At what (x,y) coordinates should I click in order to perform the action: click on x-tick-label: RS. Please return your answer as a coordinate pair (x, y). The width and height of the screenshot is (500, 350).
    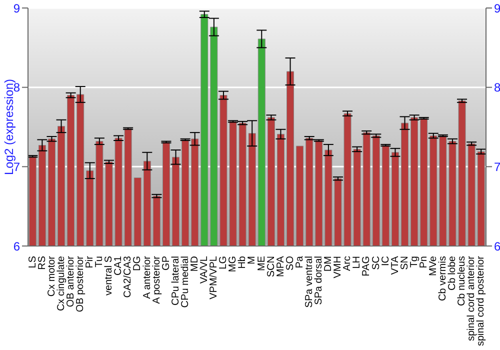
    Looking at the image, I should click on (42, 263).